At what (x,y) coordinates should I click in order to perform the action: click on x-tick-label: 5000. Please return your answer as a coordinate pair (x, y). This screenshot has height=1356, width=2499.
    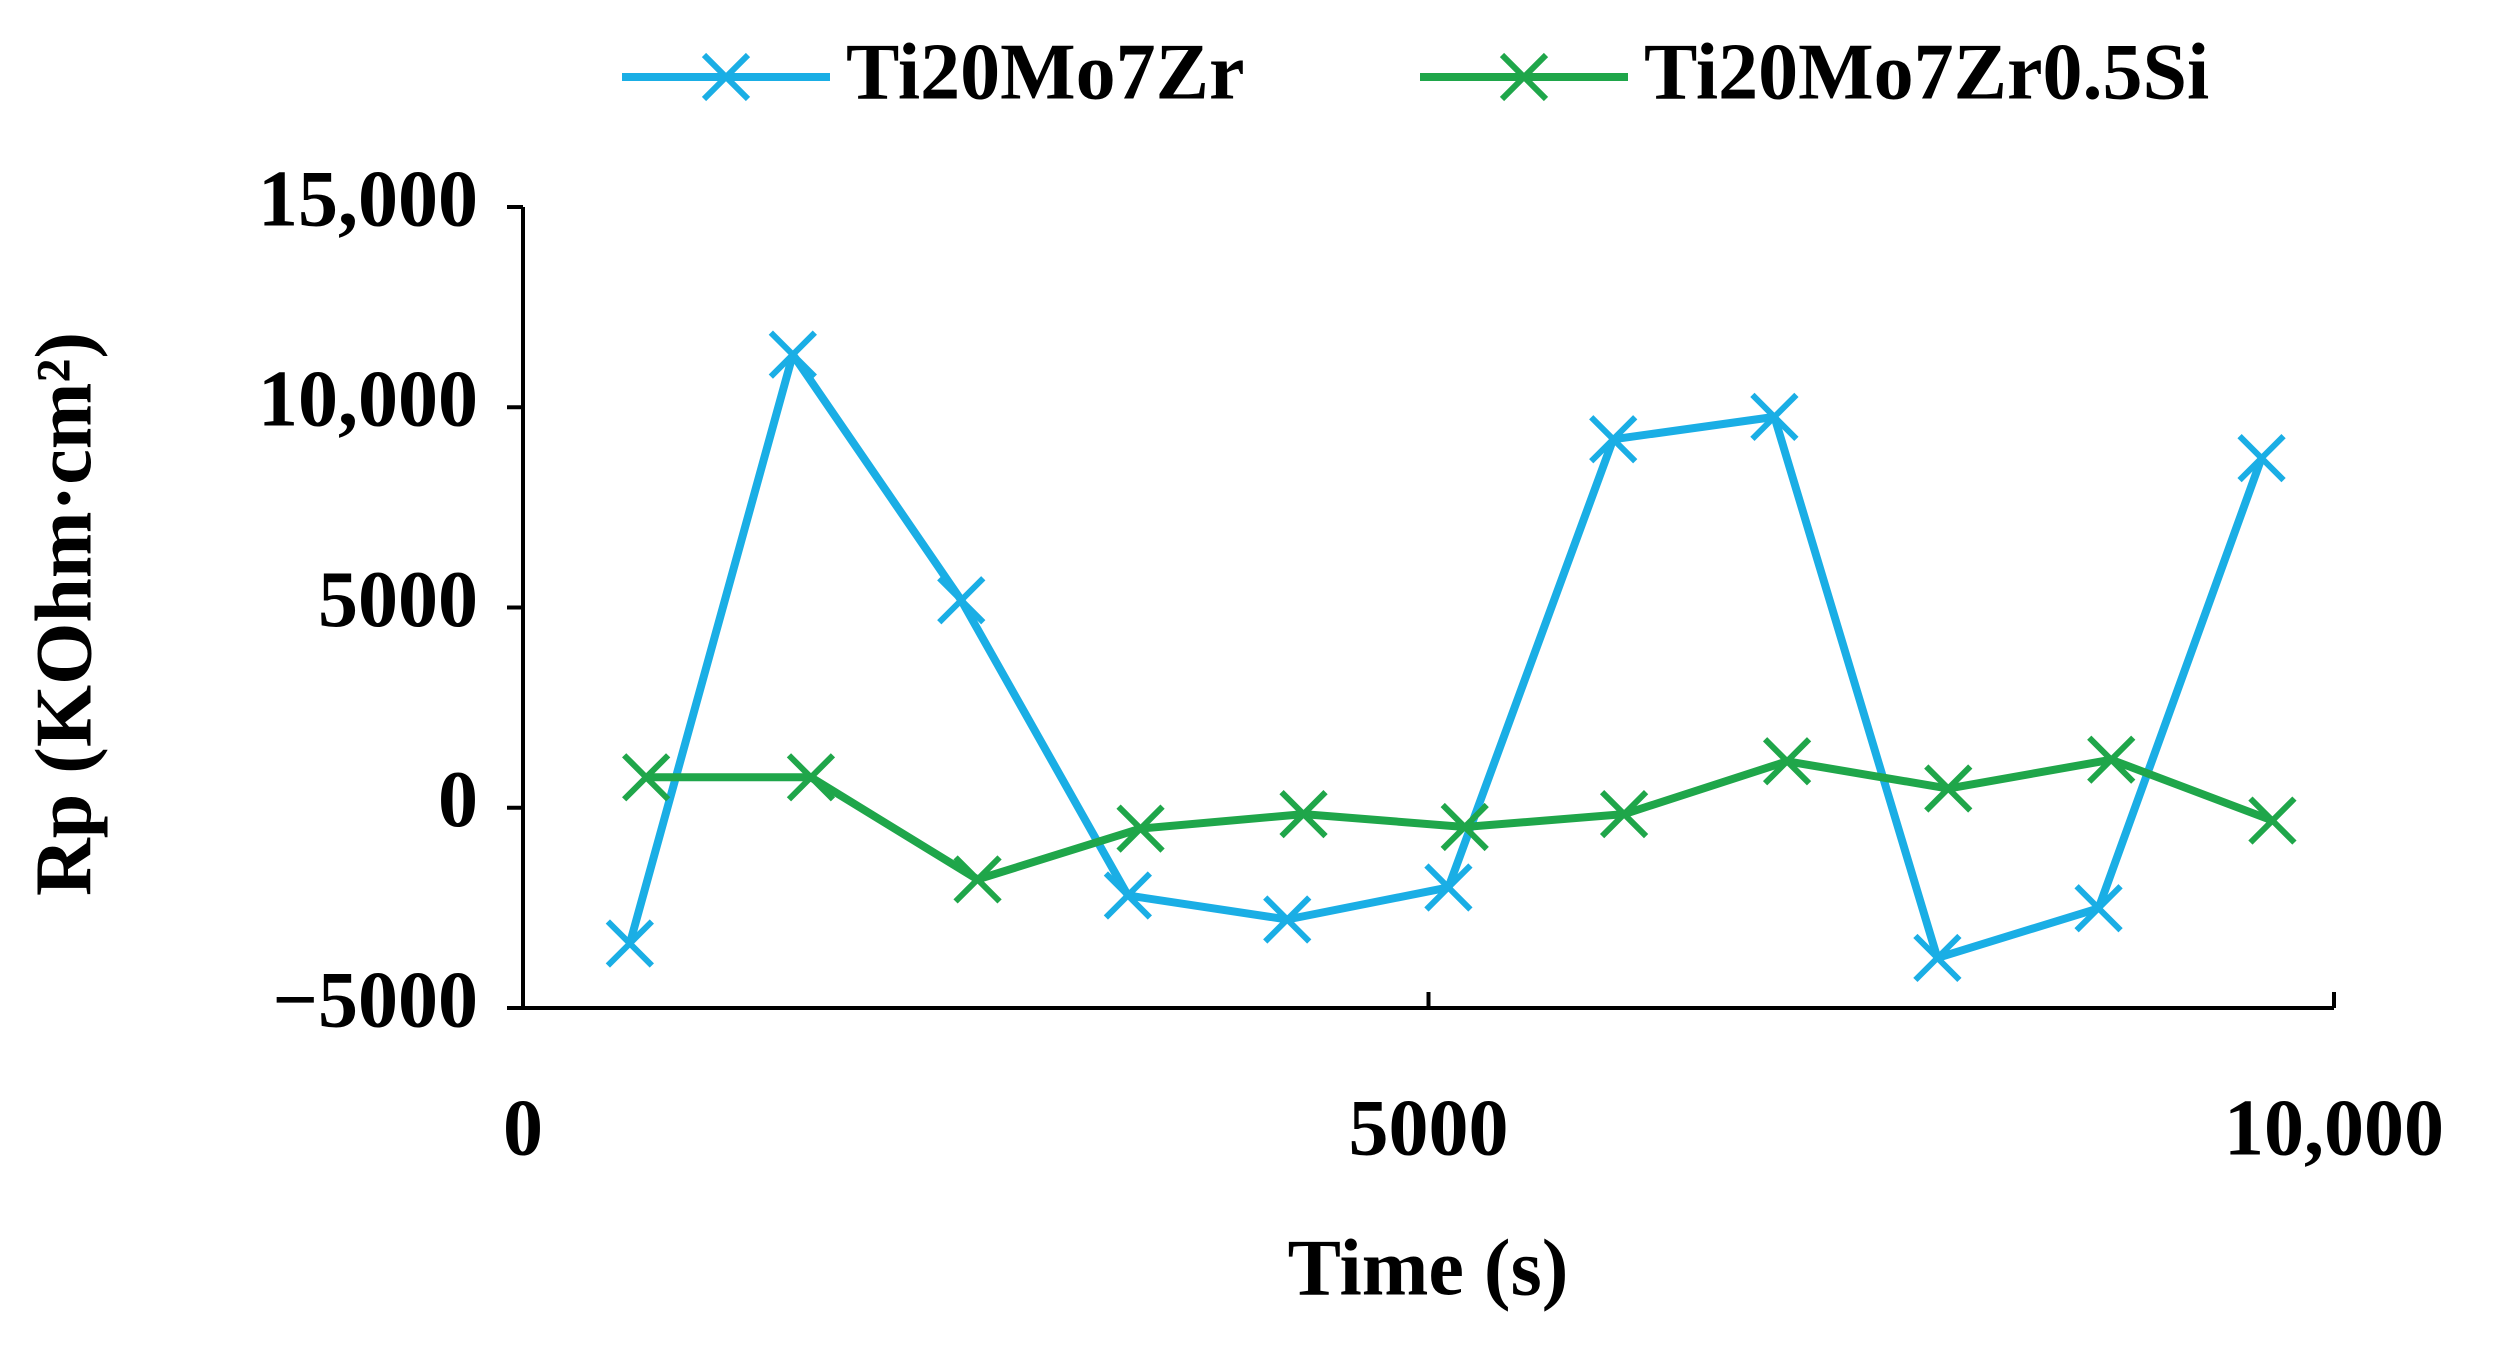
    Looking at the image, I should click on (1429, 1128).